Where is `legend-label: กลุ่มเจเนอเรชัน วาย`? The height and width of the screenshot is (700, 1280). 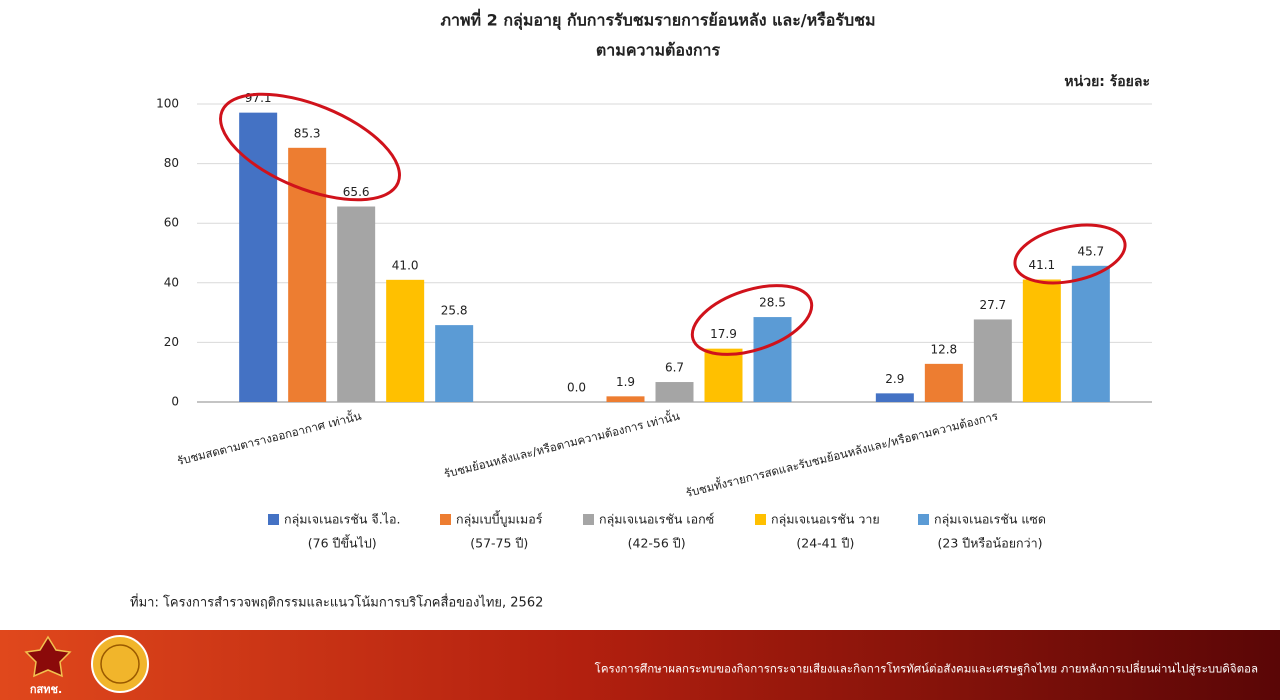 legend-label: กลุ่มเจเนอเรชัน วาย is located at coordinates (825, 520).